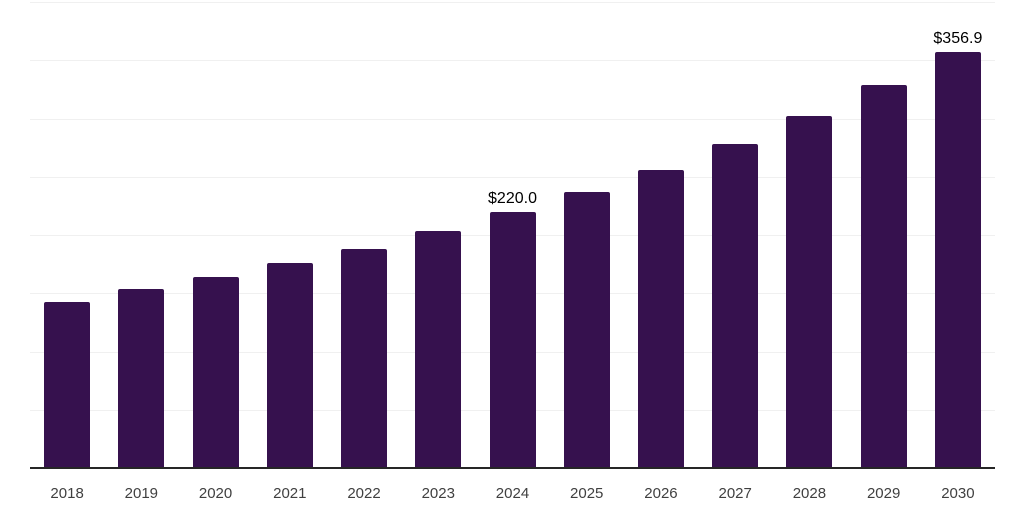 The height and width of the screenshot is (512, 1024). Describe the element at coordinates (883, 276) in the screenshot. I see `bar-2029` at that location.